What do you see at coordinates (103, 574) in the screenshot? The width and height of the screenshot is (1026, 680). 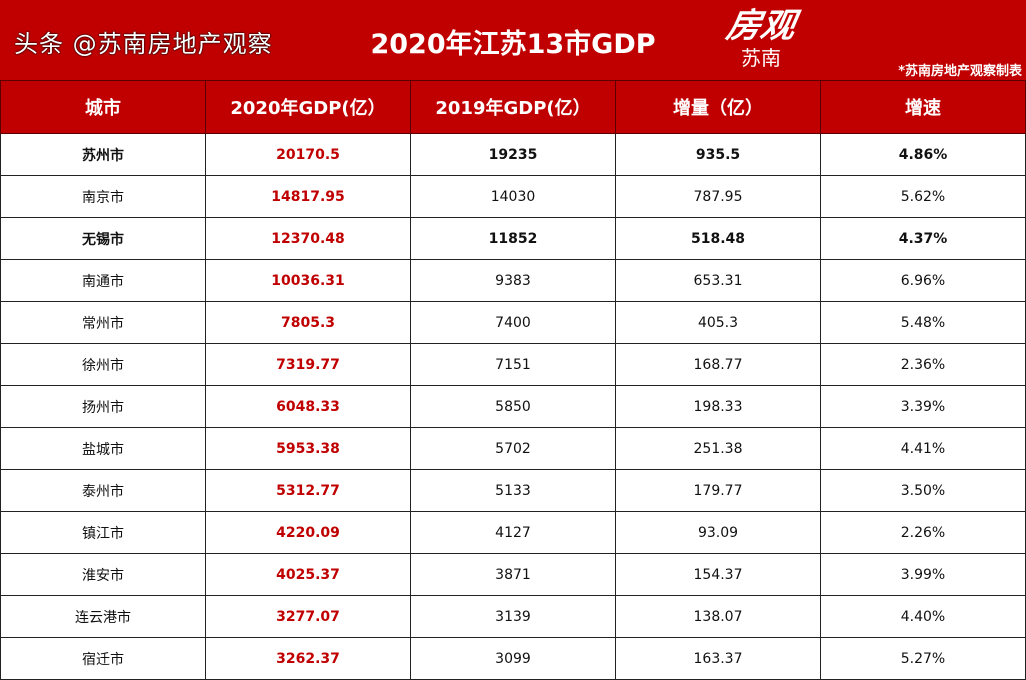 I see `cell-city: 淮安市` at bounding box center [103, 574].